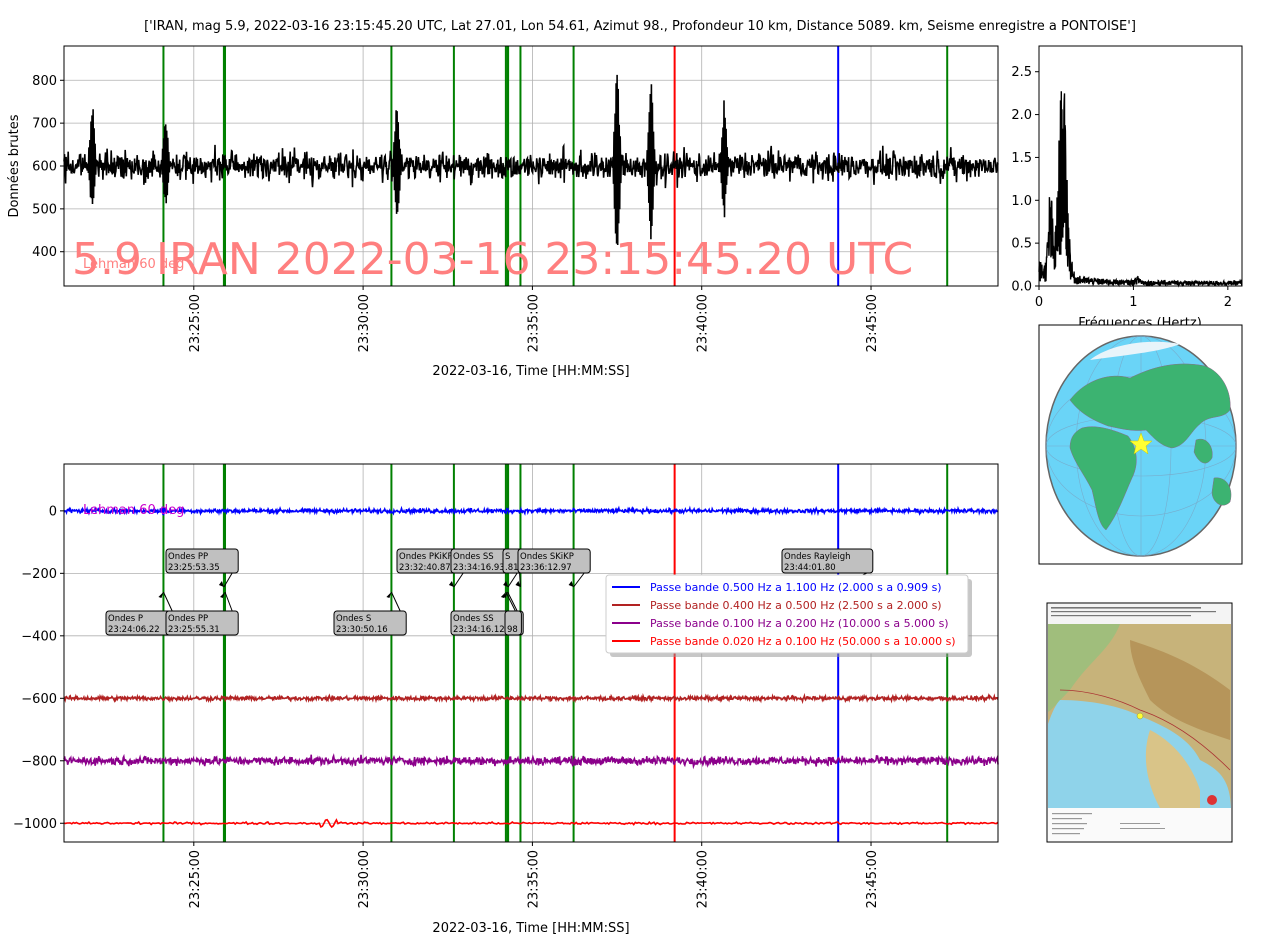 Image resolution: width=1280 pixels, height=936 pixels. I want to click on legend-box, so click(787, 614).